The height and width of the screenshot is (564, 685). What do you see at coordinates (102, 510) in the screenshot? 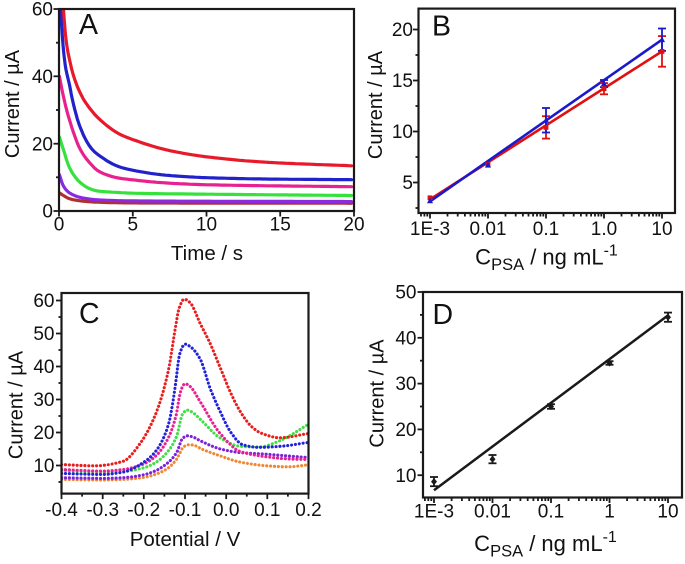
I see `svg-text: -0.3` at bounding box center [102, 510].